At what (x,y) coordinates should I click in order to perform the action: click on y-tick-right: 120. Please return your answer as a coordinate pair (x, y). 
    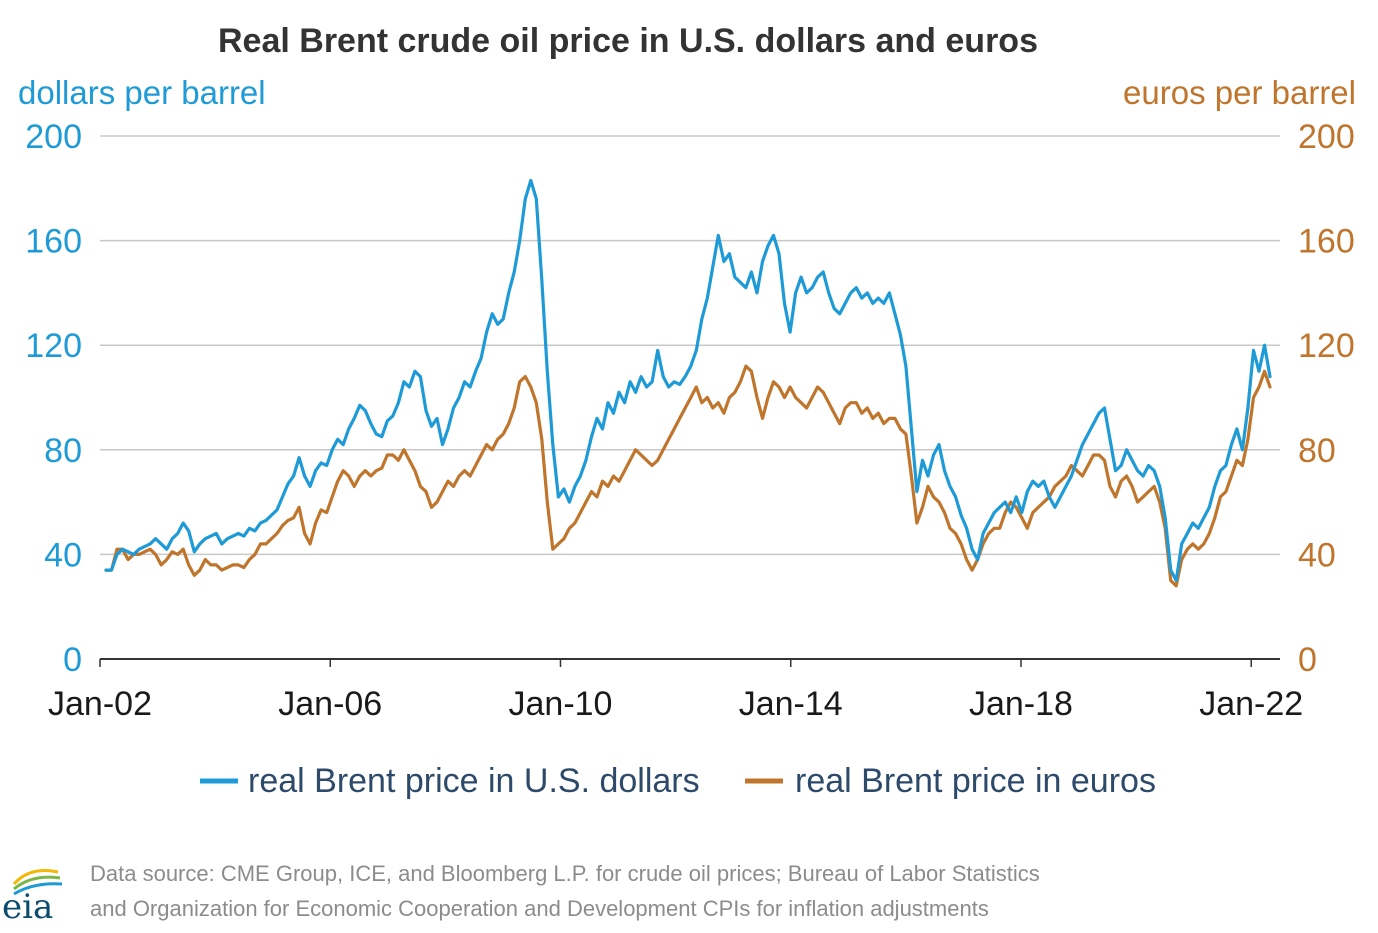
    Looking at the image, I should click on (1326, 346).